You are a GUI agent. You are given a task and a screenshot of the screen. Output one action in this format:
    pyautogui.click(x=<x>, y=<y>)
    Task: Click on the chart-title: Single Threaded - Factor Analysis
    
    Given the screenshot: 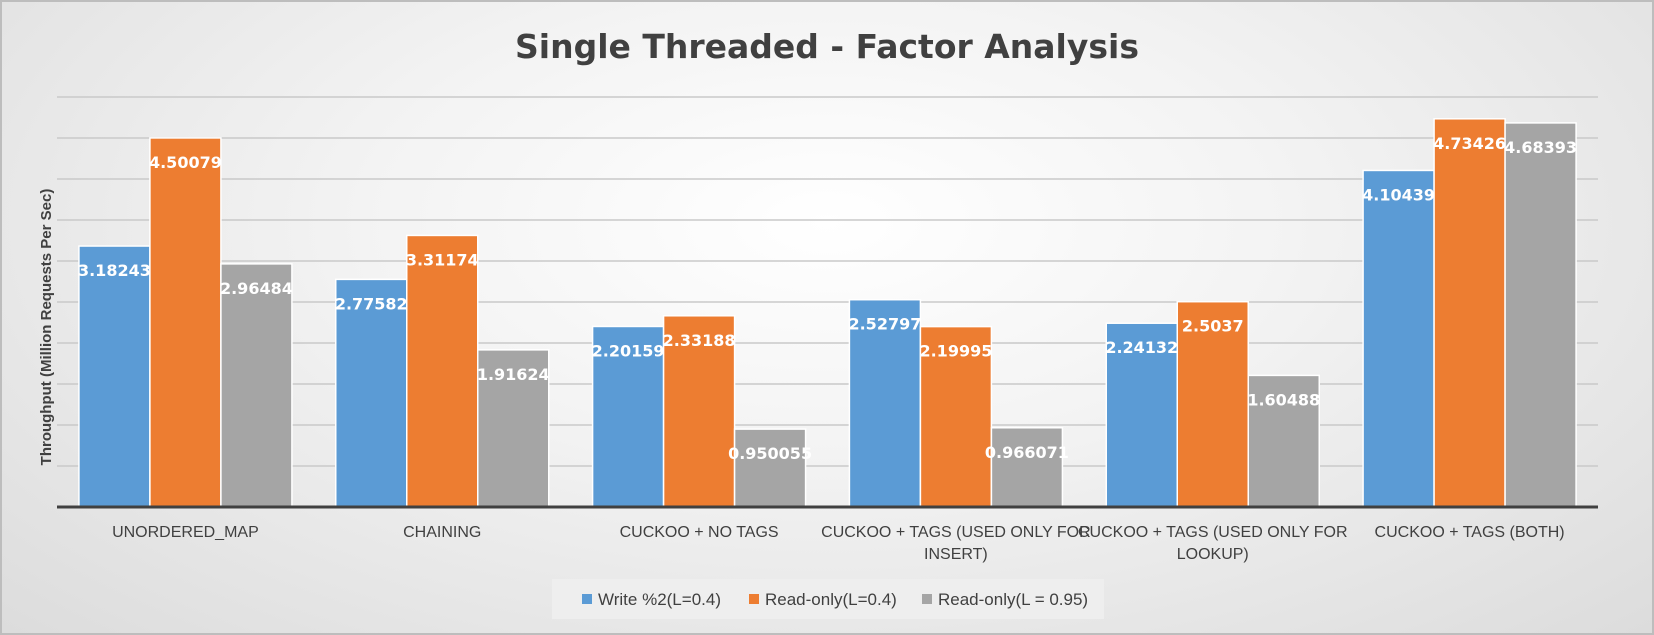 What is the action you would take?
    pyautogui.click(x=827, y=46)
    